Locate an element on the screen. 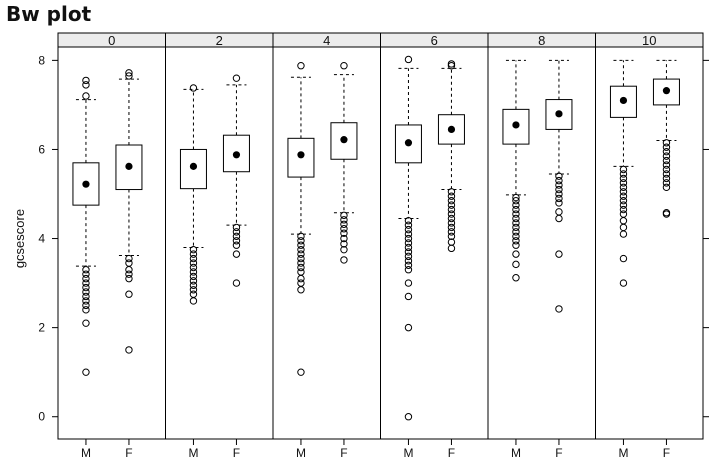  box-iqr is located at coordinates (236, 153).